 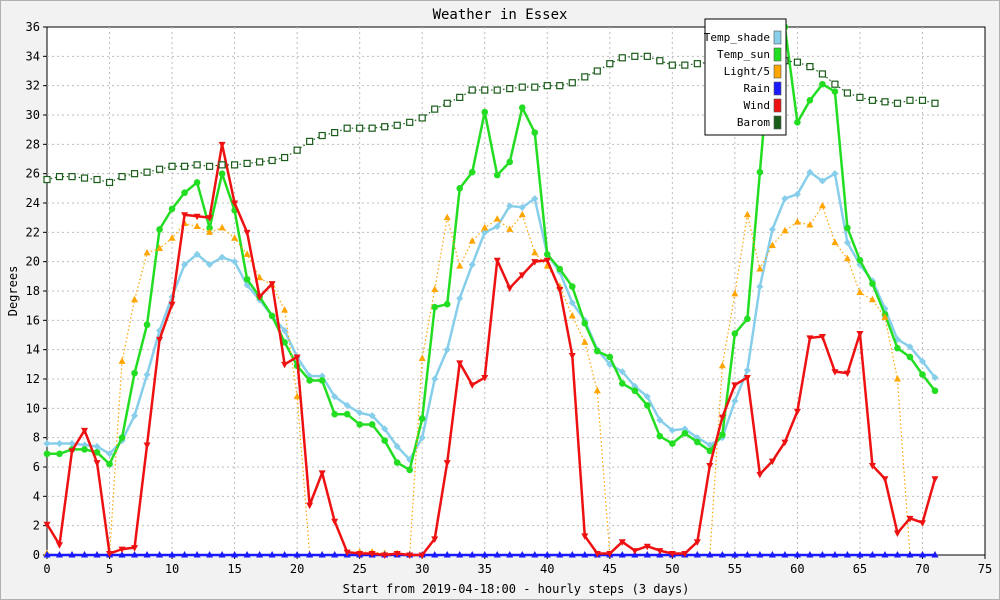 What do you see at coordinates (46, 569) in the screenshot?
I see `x-tick-label: 0` at bounding box center [46, 569].